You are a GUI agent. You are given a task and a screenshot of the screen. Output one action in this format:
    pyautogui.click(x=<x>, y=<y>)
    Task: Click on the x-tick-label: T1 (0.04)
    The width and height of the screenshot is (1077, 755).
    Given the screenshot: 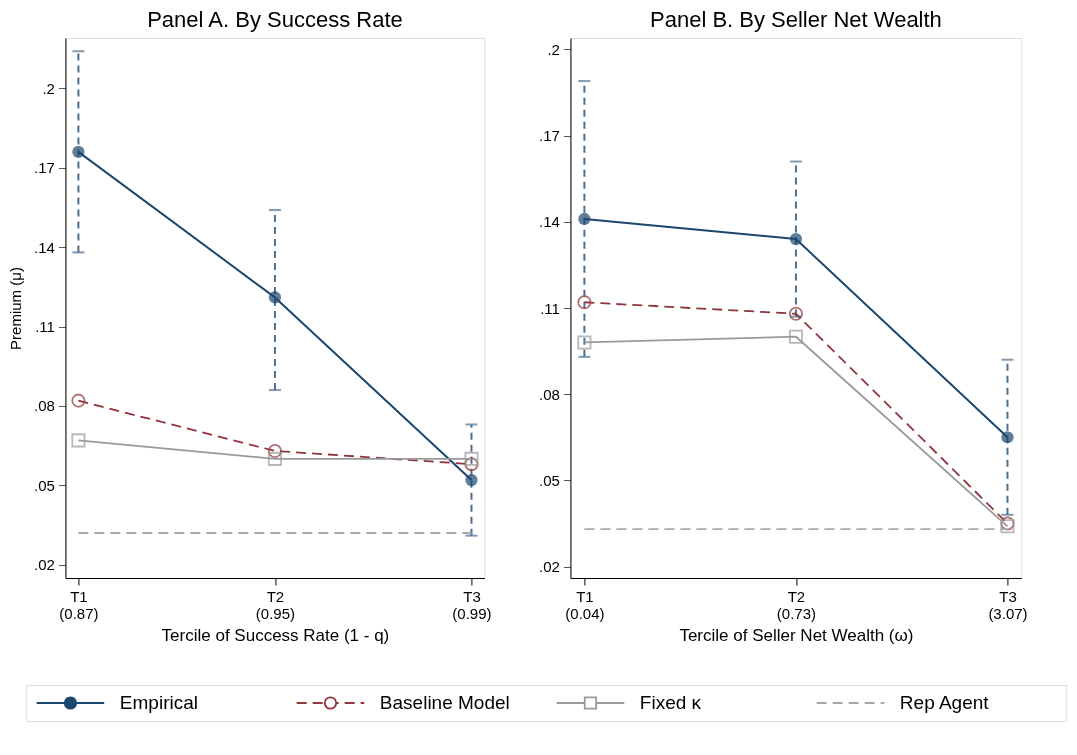 What is the action you would take?
    pyautogui.click(x=585, y=604)
    